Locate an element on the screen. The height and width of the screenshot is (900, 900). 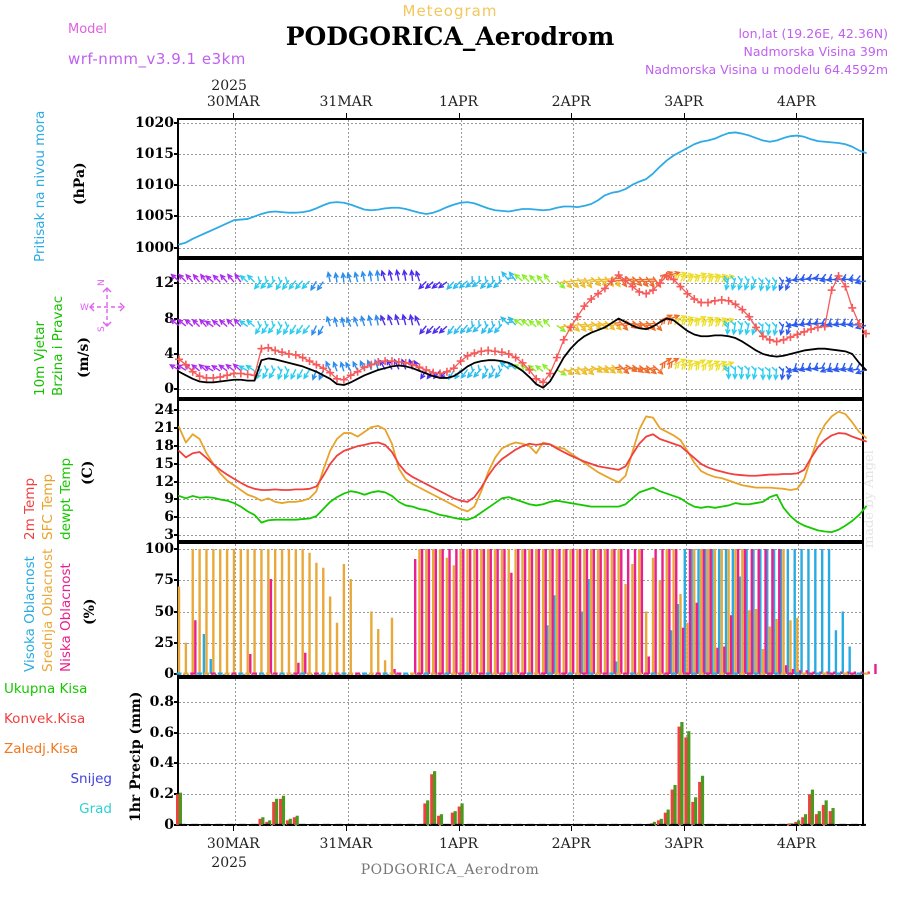
wind-mean-speed-line is located at coordinates (522, 353).